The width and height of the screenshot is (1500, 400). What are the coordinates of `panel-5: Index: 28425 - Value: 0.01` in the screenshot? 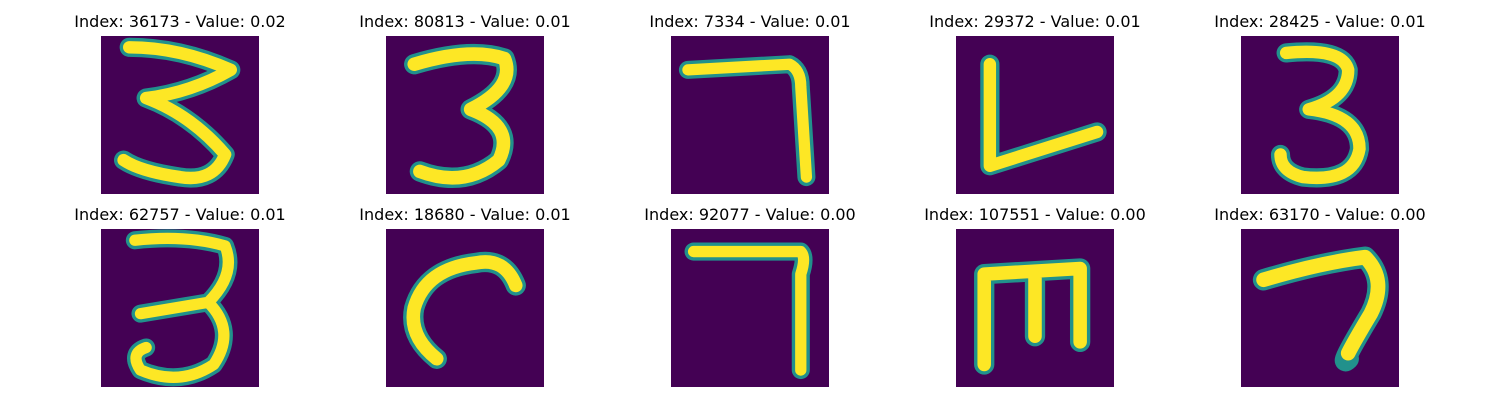 It's located at (1320, 107).